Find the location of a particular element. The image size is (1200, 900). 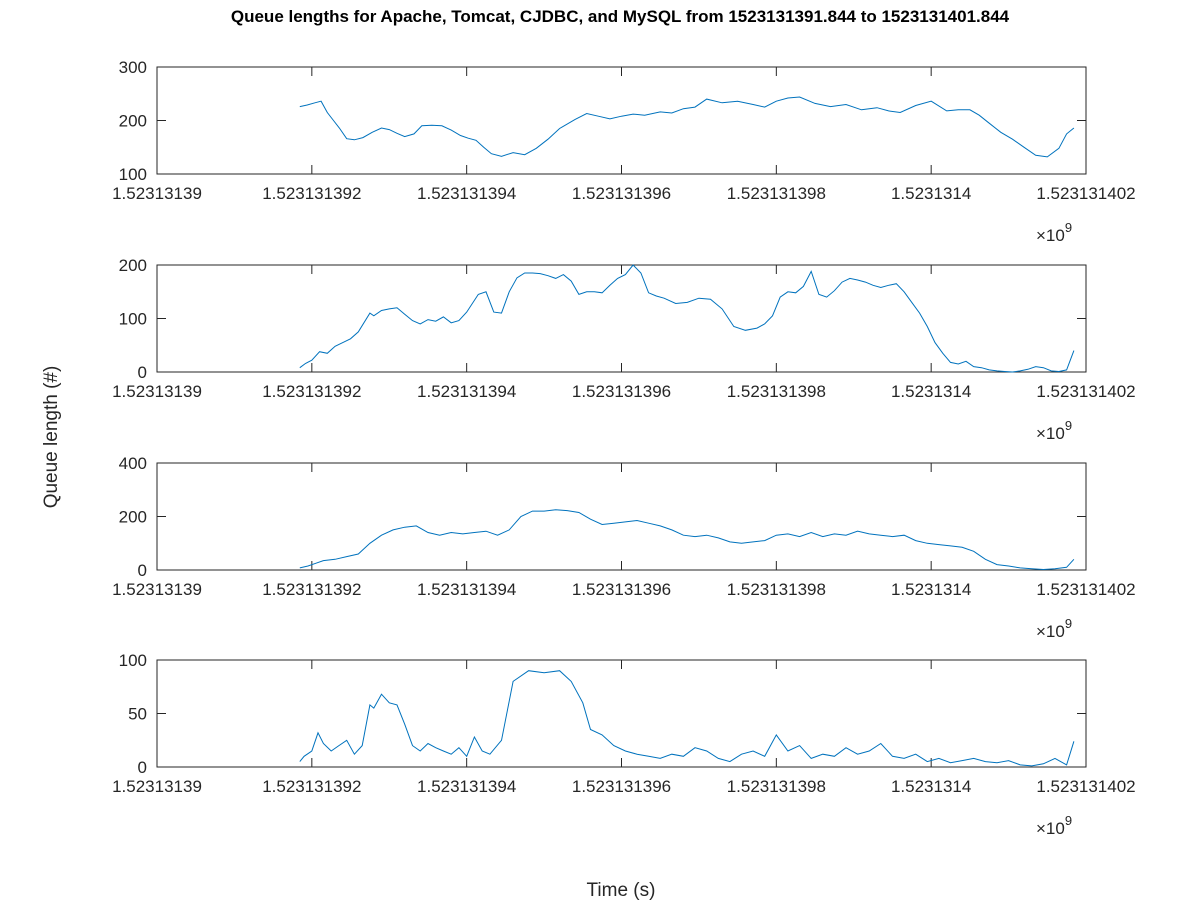

series-line-mysql is located at coordinates (687, 718).